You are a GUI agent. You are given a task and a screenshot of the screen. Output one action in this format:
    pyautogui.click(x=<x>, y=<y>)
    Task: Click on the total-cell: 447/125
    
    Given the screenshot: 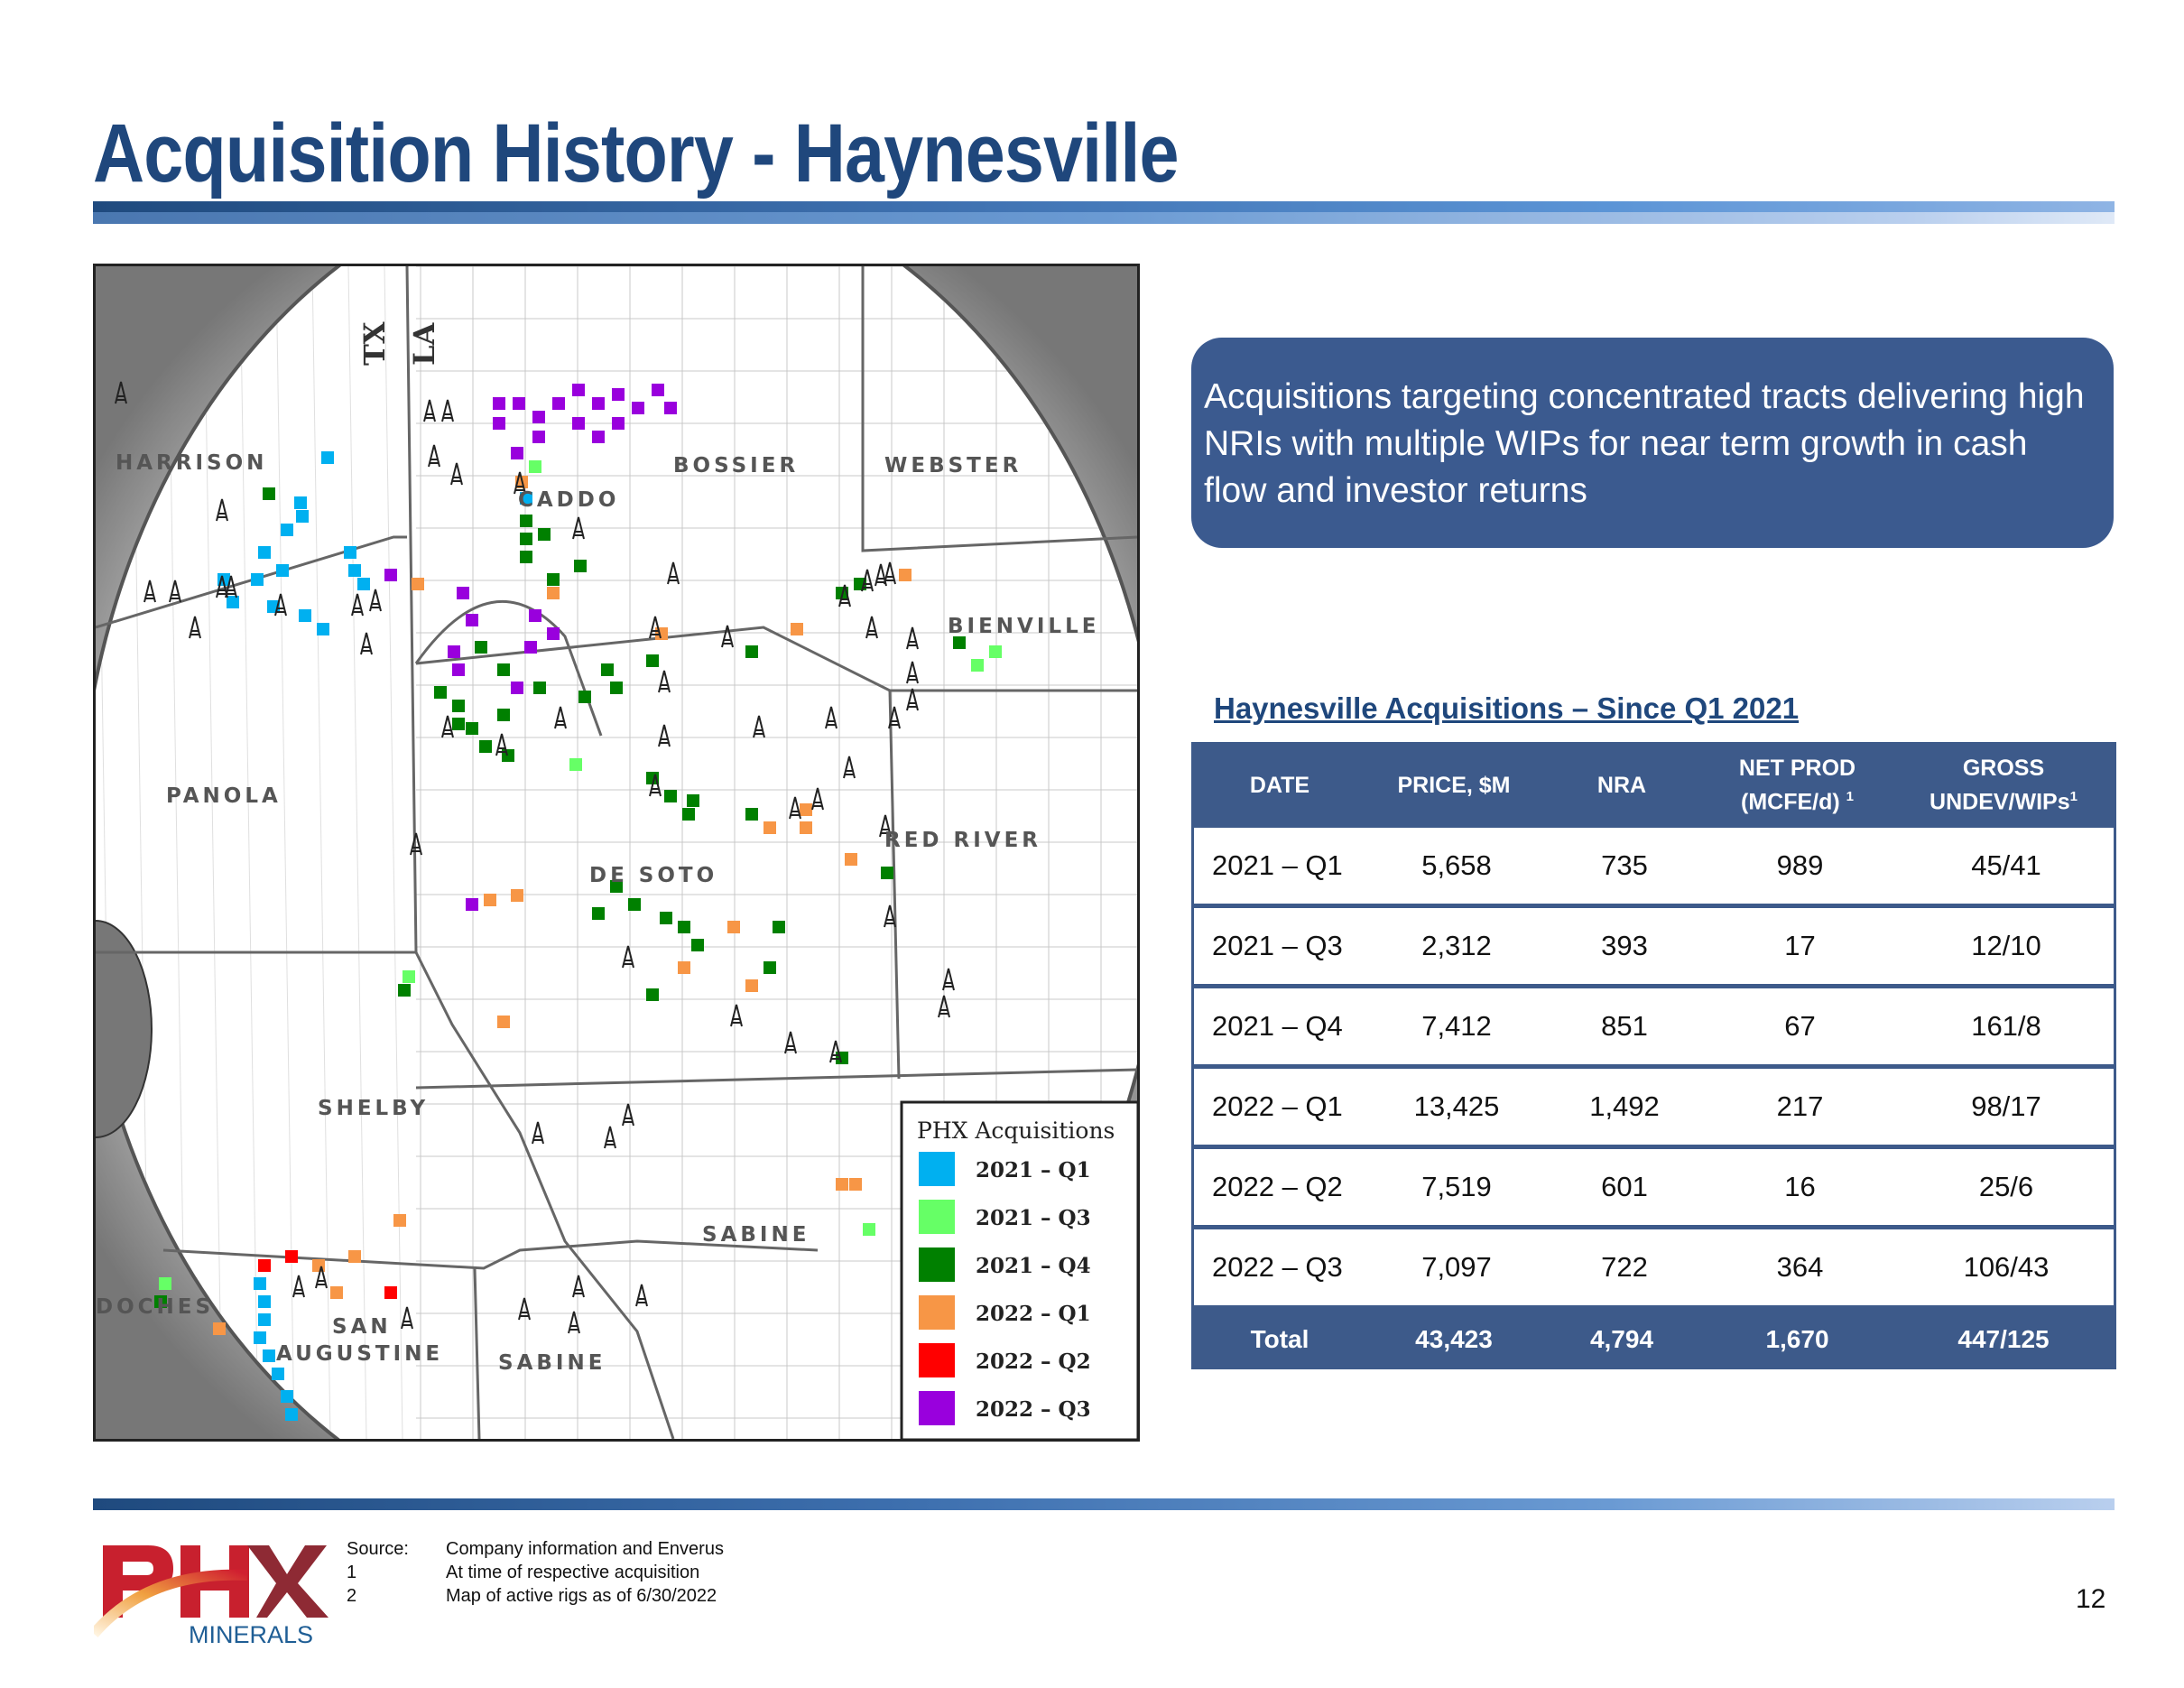 What is the action you would take?
    pyautogui.click(x=2003, y=1339)
    